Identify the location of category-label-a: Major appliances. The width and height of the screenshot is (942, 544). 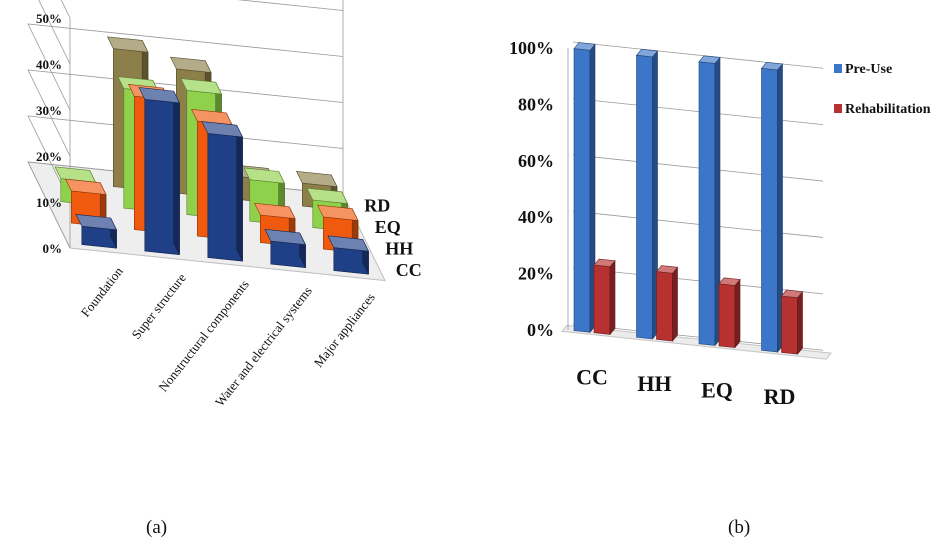
(344, 330).